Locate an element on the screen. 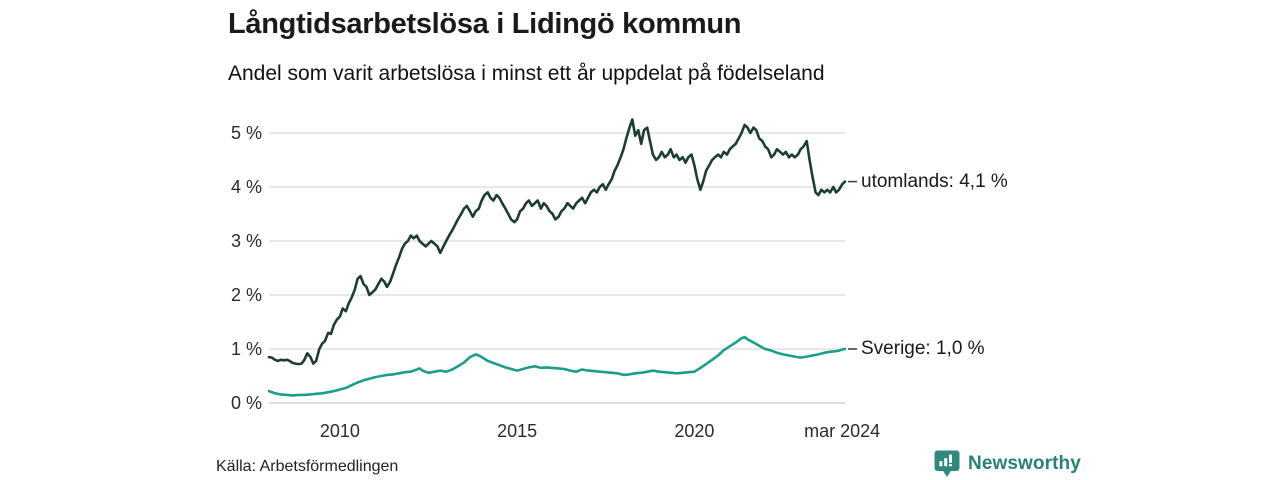 The width and height of the screenshot is (1280, 480). chart-title: Långtidsarbetslösa i Lidingö kommun is located at coordinates (485, 24).